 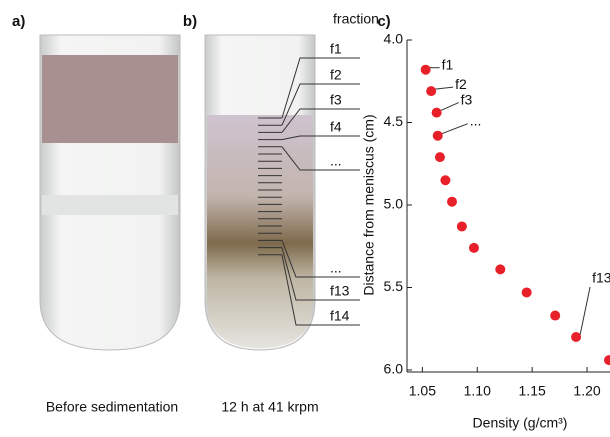 What do you see at coordinates (383, 21) in the screenshot?
I see `panel-label: c)` at bounding box center [383, 21].